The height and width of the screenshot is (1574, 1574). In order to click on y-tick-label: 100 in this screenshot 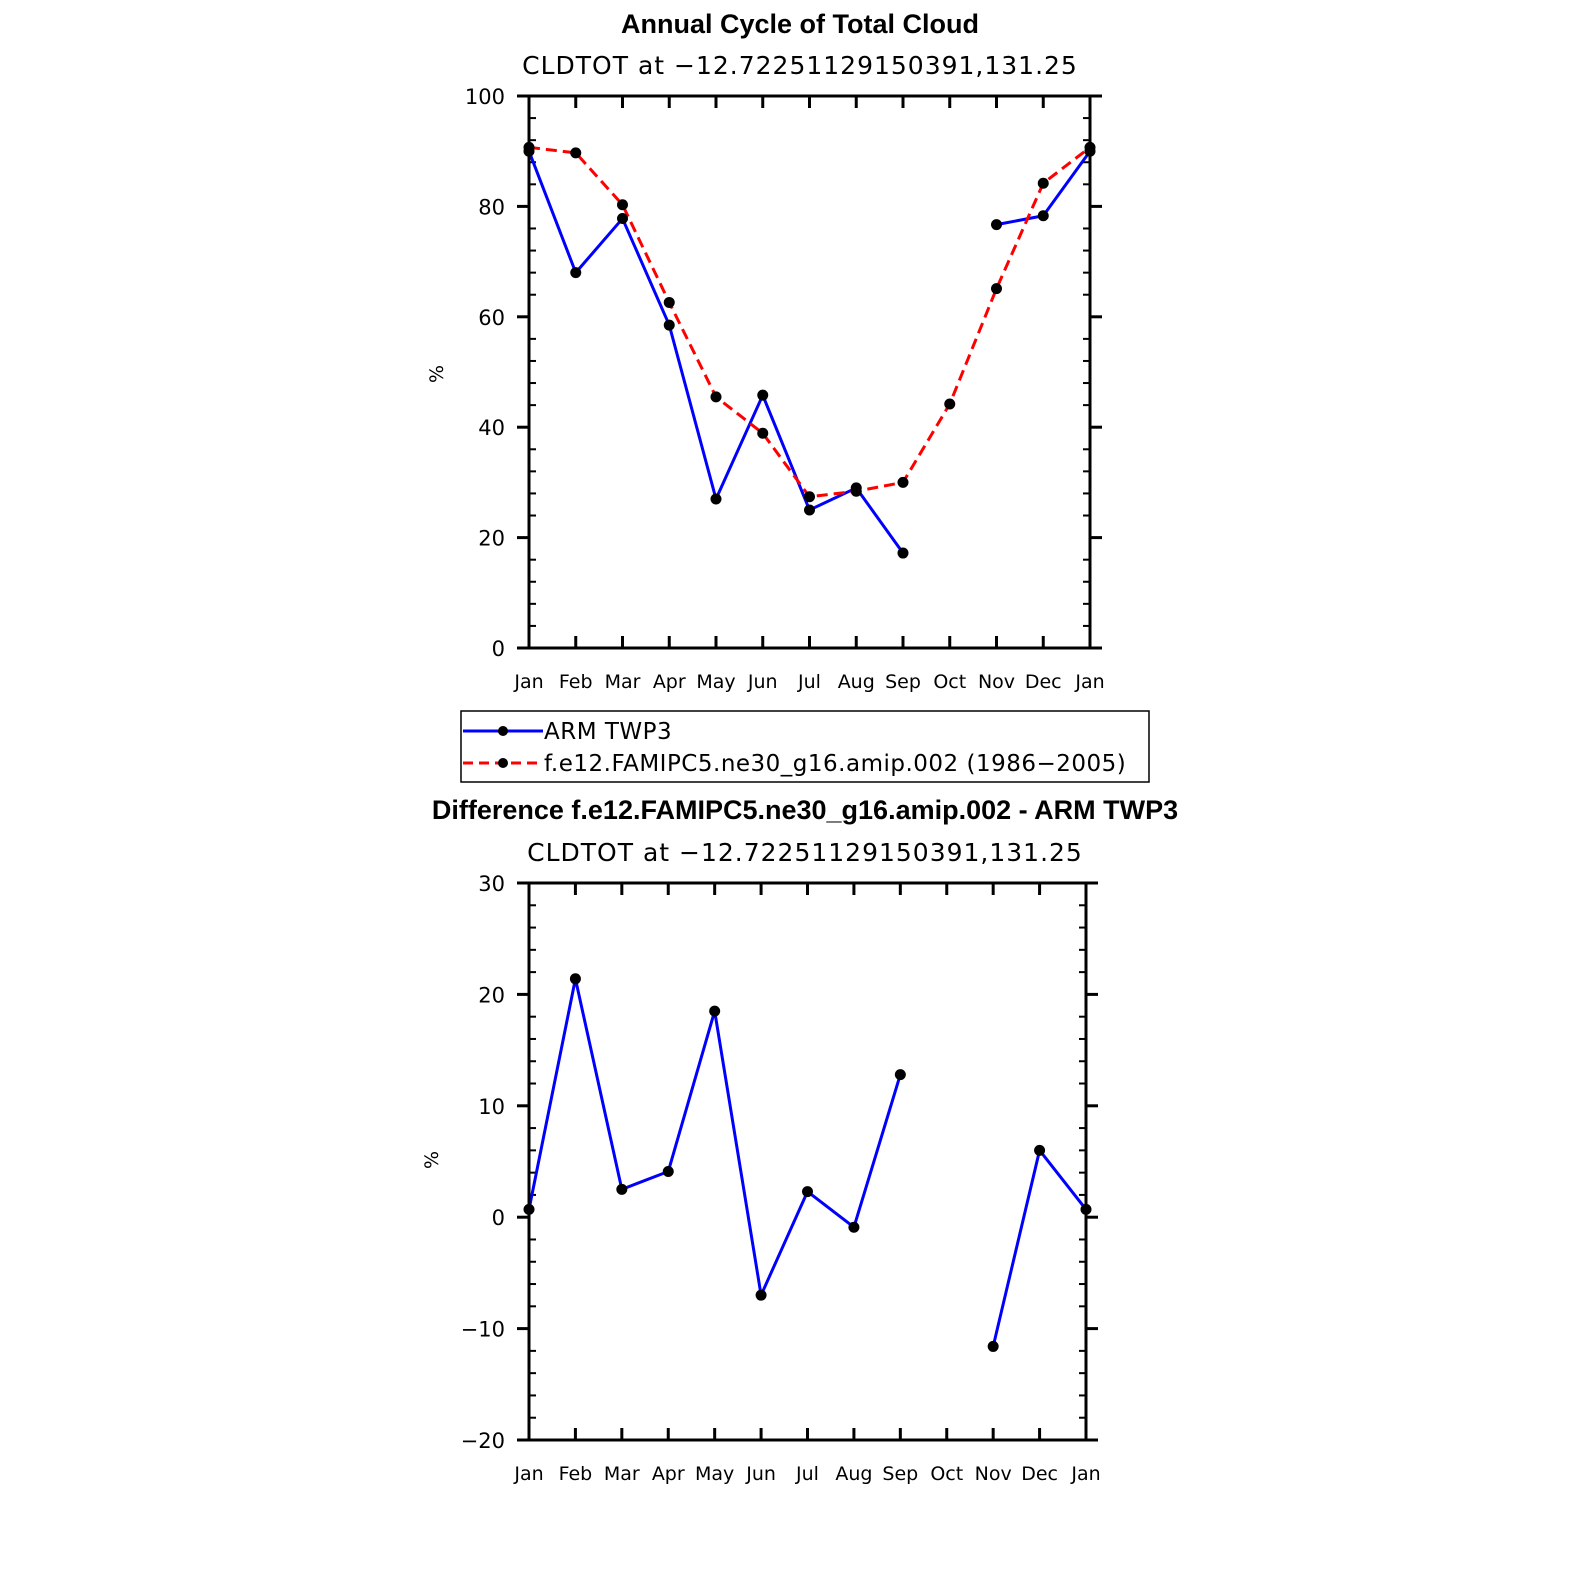, I will do `click(485, 97)`.